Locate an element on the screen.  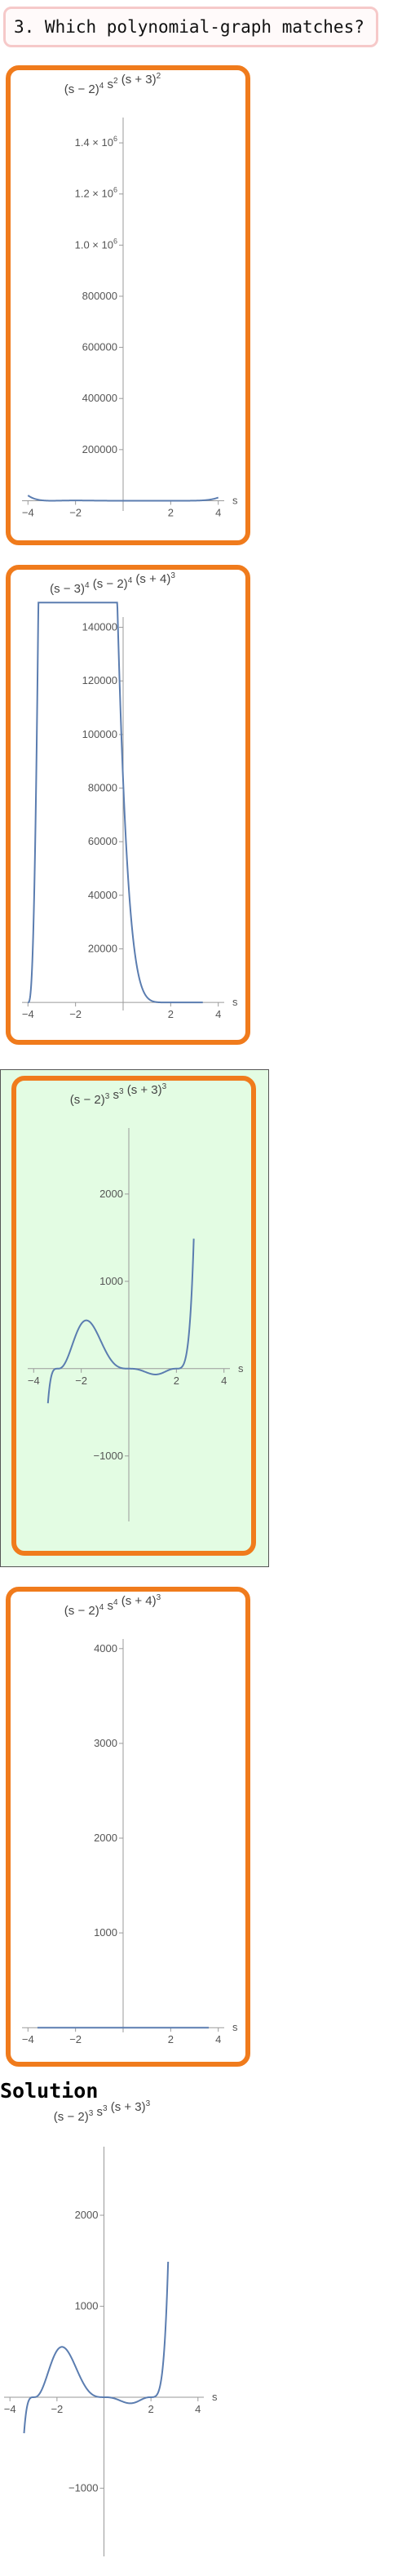
solution-plot: (s − 2)3 s3 (s + 3)3 s −4 −2 2 4 −1000 1000 2000 is located at coordinates (111, 2327).